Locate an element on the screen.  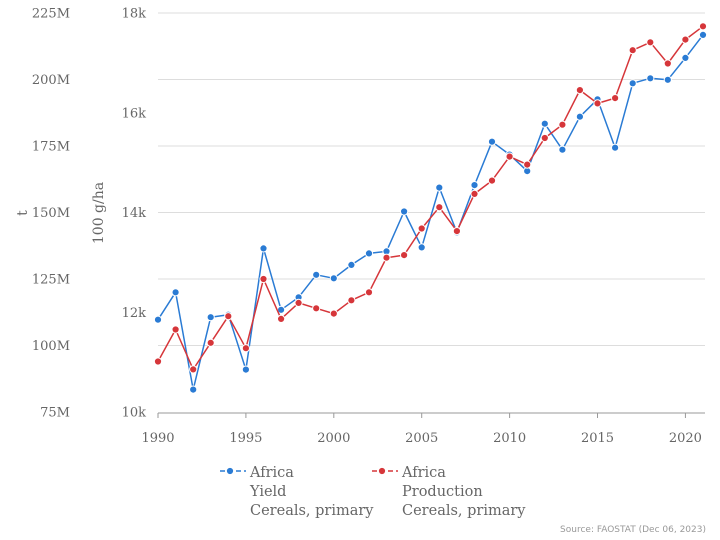
left-axis-title: t is located at coordinates (23, 213).